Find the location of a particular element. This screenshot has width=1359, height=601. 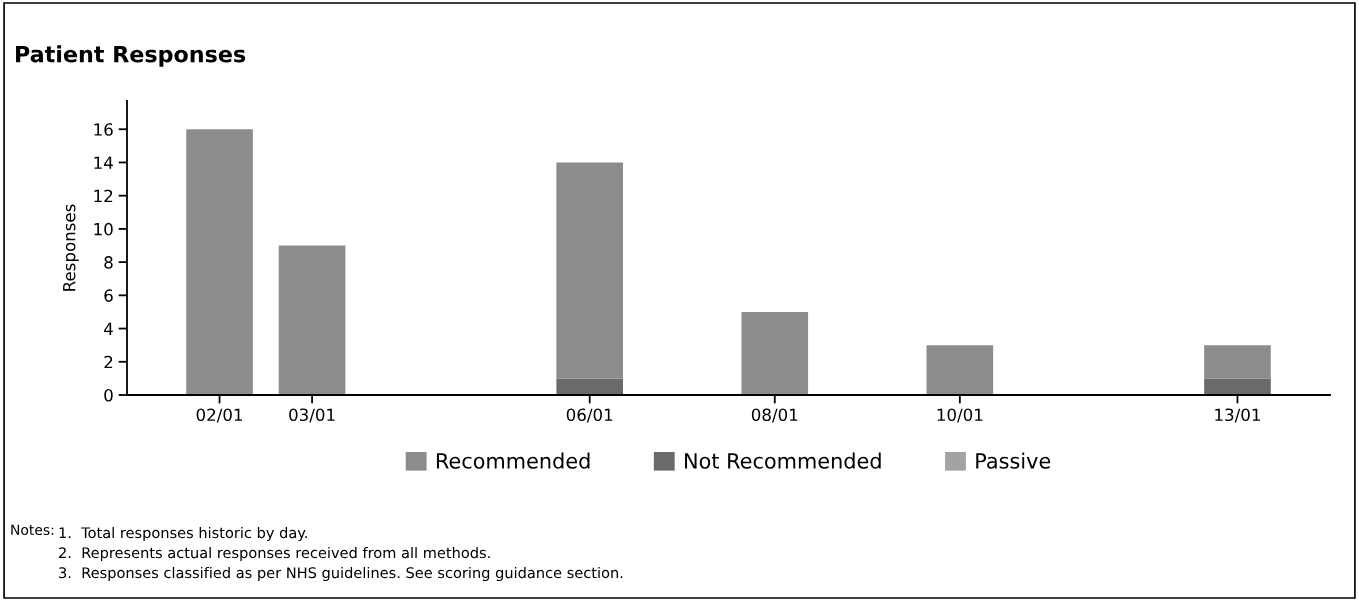

y-tick-label: 6 is located at coordinates (108, 295).